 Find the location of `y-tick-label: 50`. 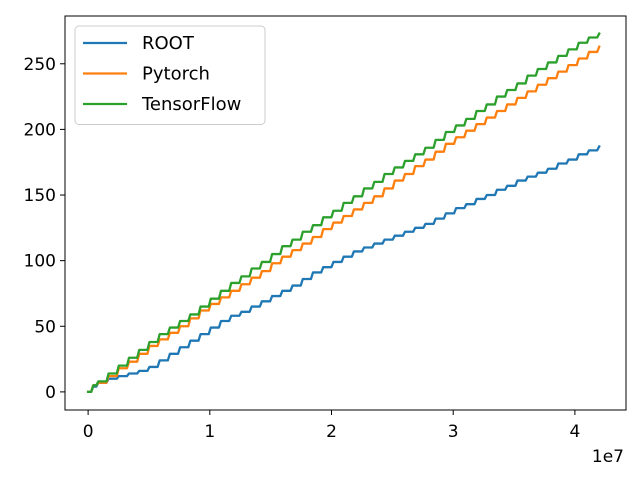

y-tick-label: 50 is located at coordinates (45, 327).